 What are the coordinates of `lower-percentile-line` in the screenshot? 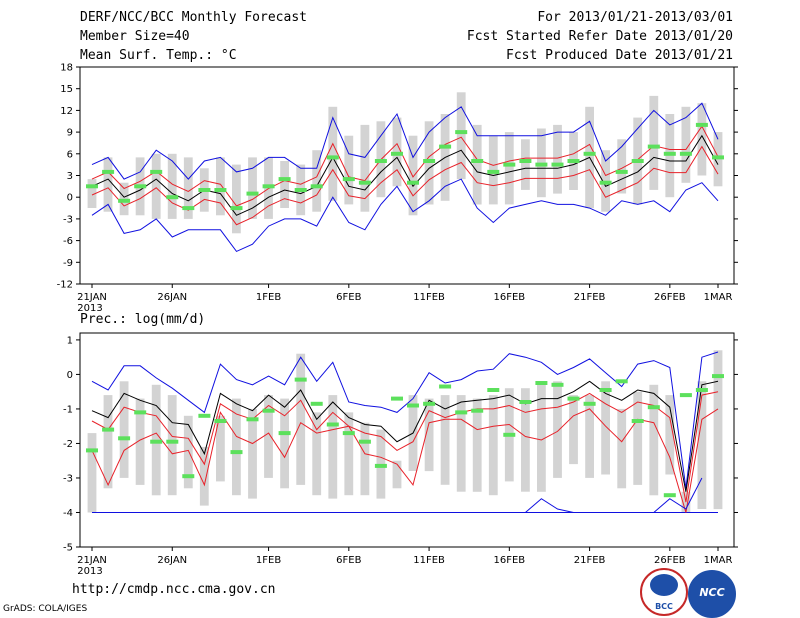 It's located at (405, 460).